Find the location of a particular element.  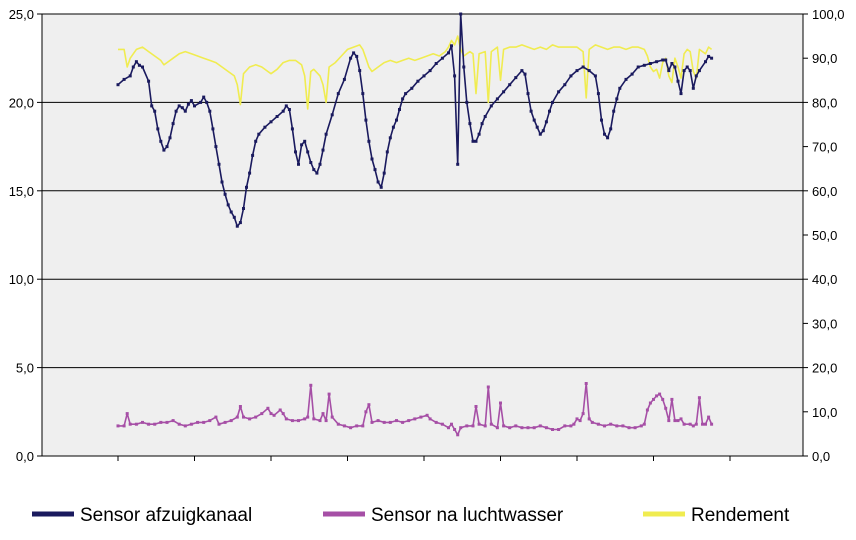

series-rendement is located at coordinates (415, 72).